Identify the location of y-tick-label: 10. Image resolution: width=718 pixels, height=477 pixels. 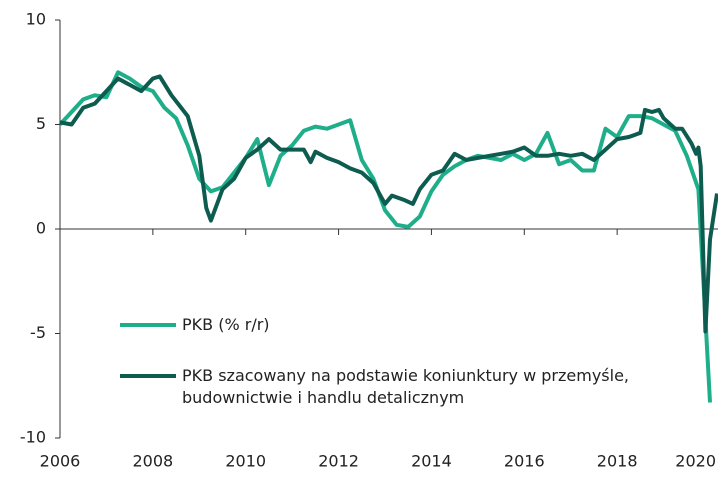
(36, 19).